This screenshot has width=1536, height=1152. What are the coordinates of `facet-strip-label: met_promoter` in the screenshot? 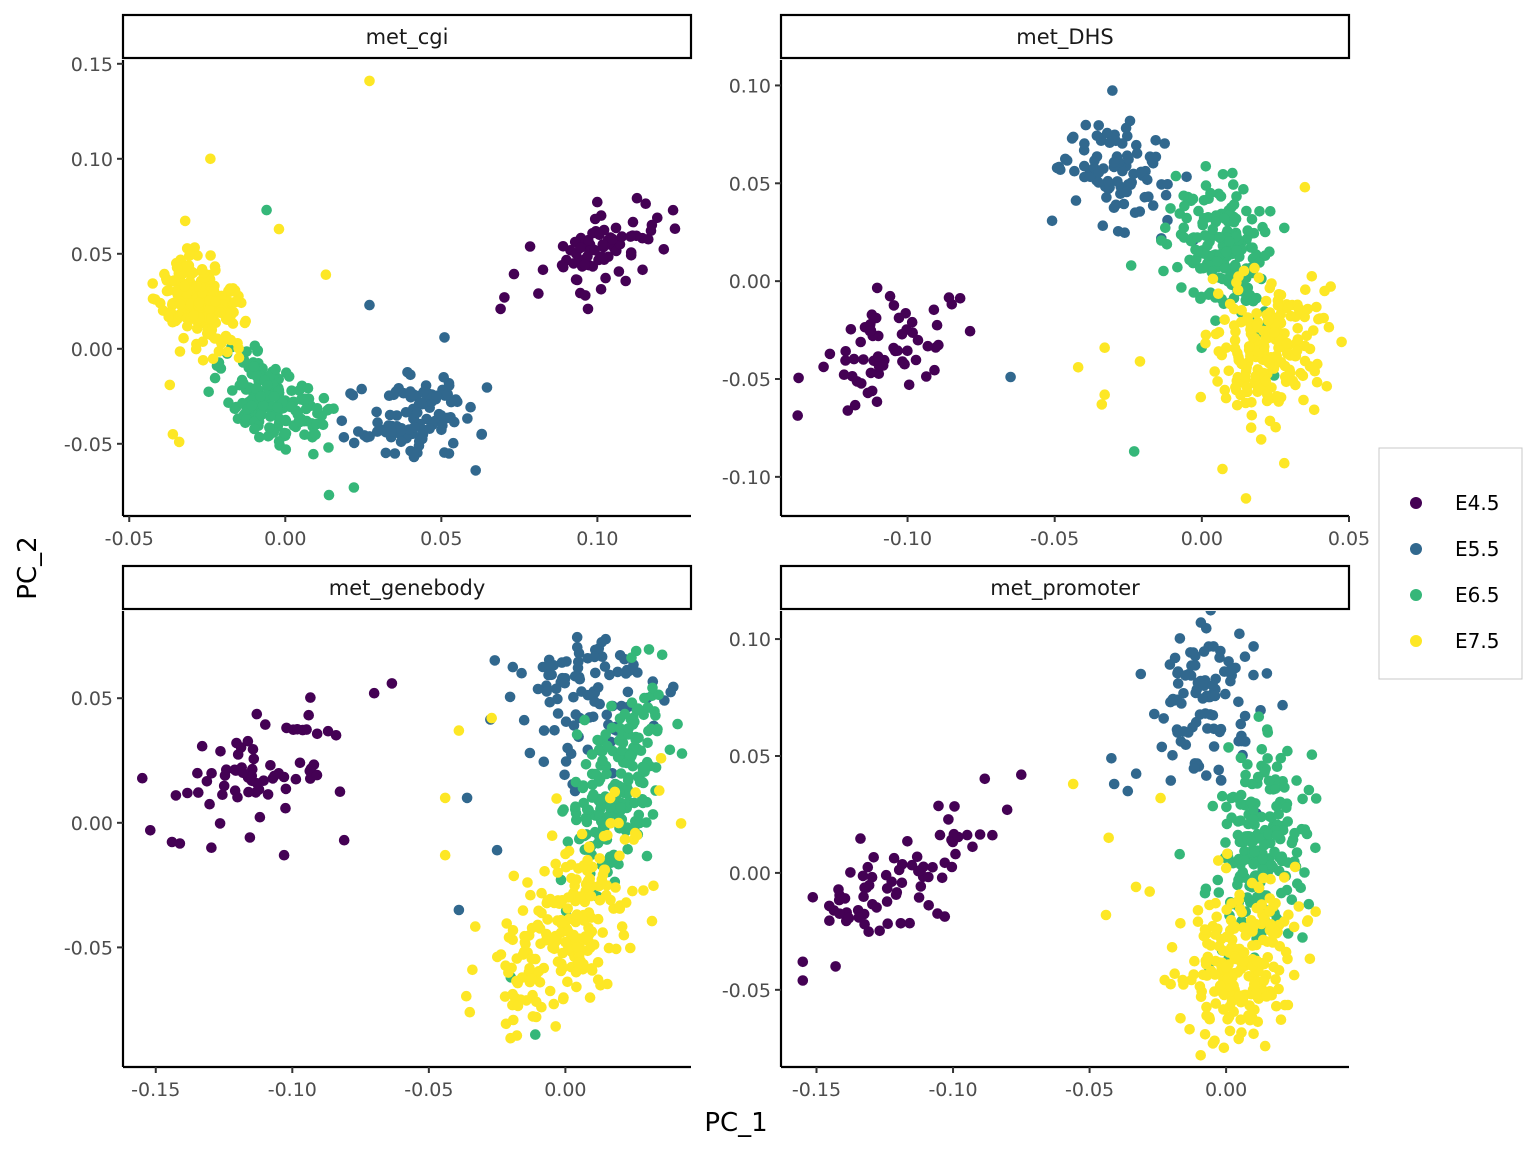 It's located at (1065, 588).